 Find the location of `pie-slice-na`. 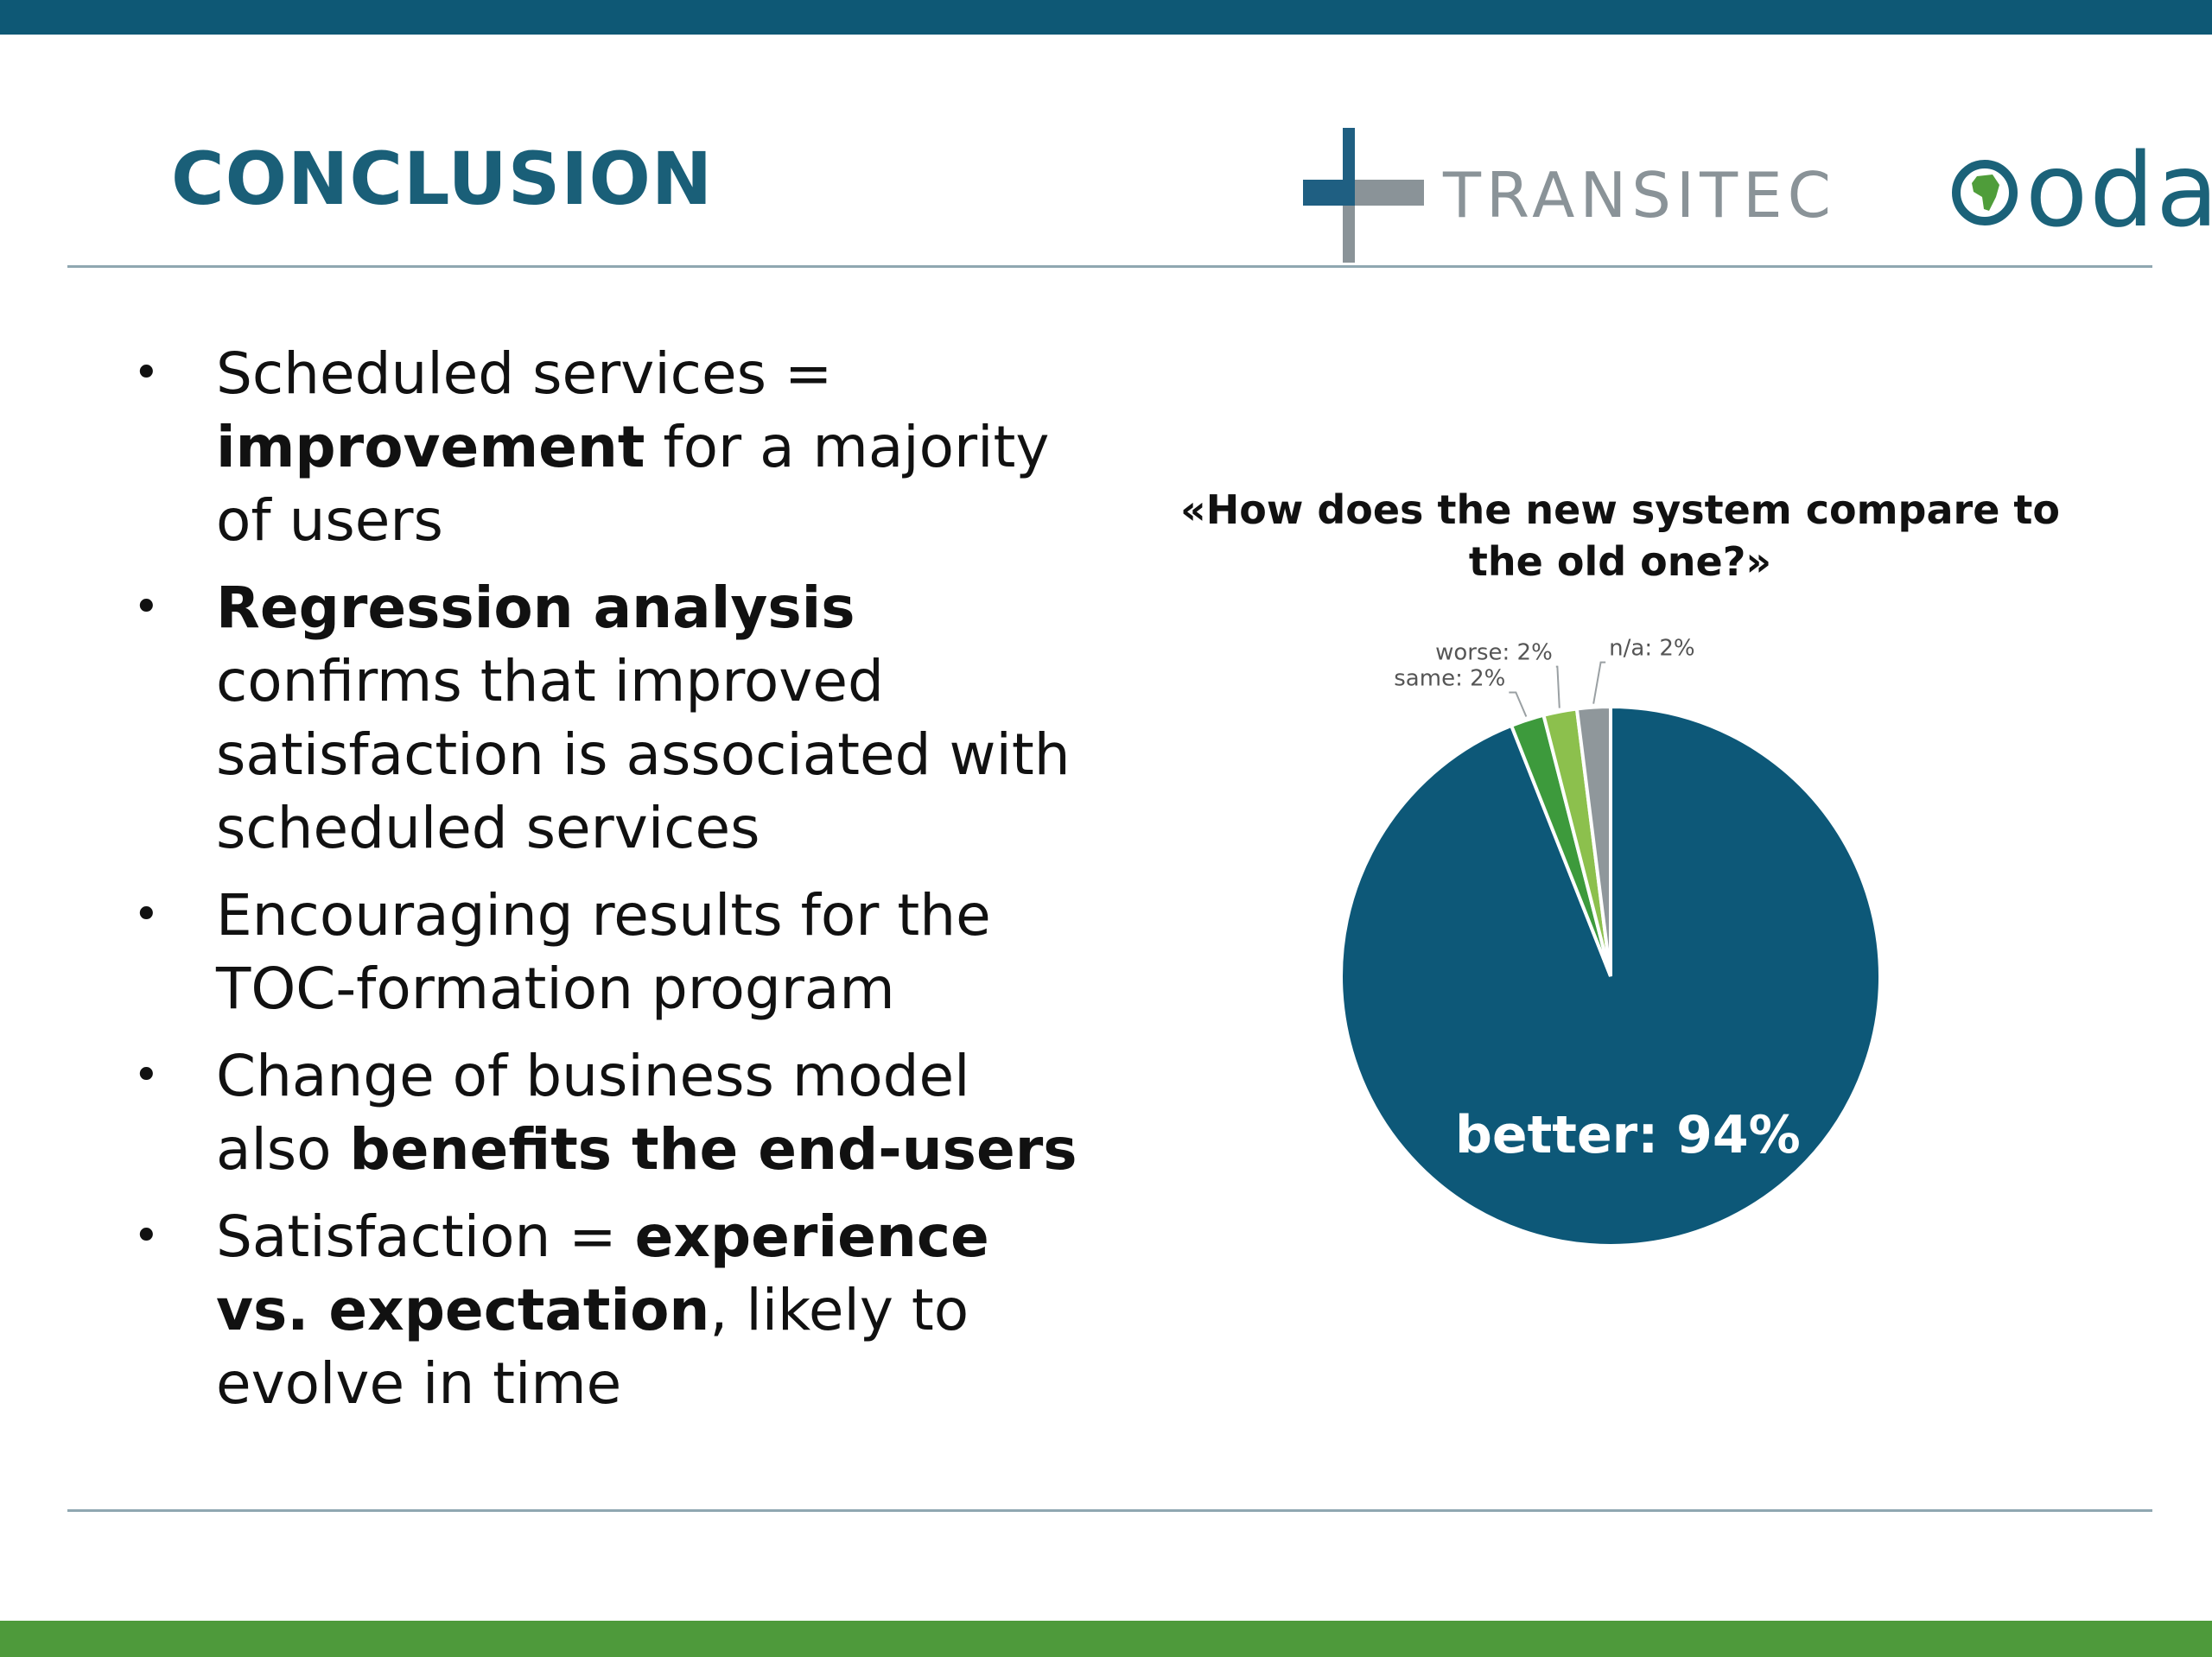

pie-slice-na is located at coordinates (1593, 840).